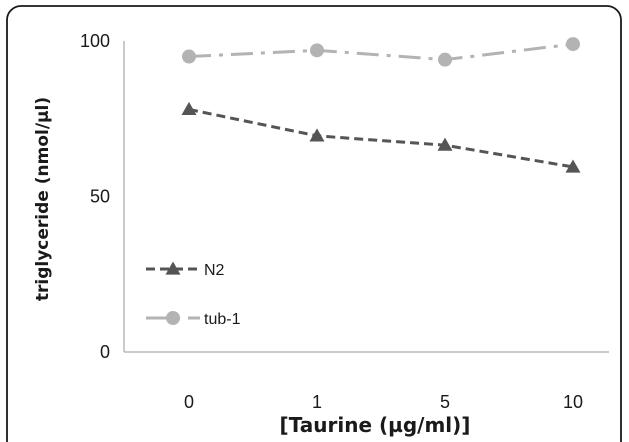 Image resolution: width=629 pixels, height=442 pixels. I want to click on x-tick-label-1: 1, so click(317, 402).